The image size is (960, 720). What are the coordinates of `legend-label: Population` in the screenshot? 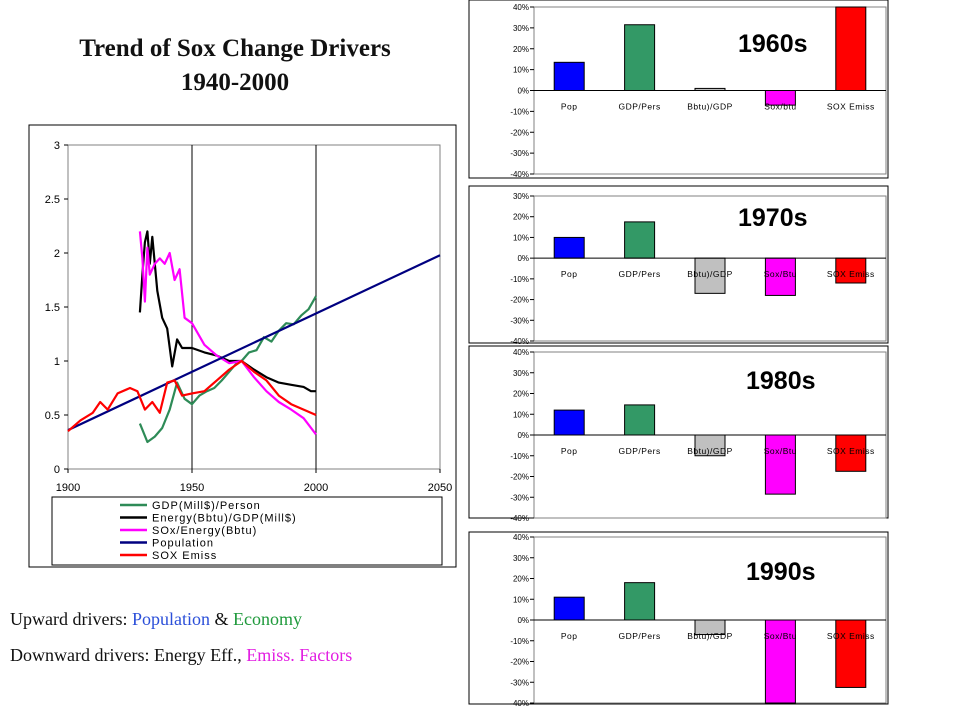 It's located at (183, 544).